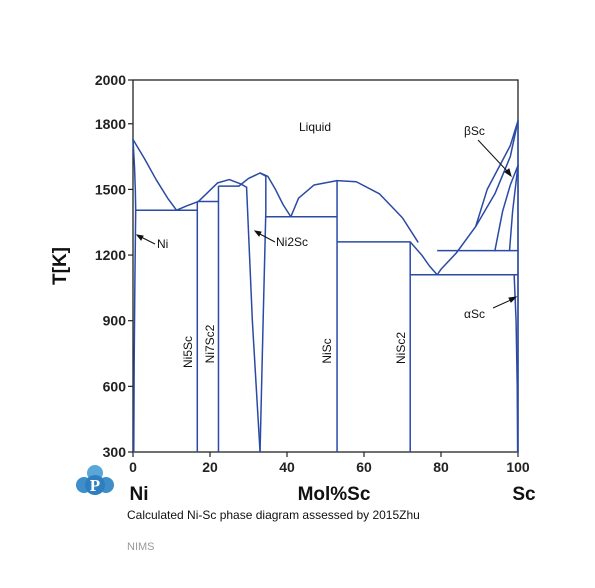 This screenshot has width=595, height=588. What do you see at coordinates (115, 321) in the screenshot?
I see `y-tick-label: 900` at bounding box center [115, 321].